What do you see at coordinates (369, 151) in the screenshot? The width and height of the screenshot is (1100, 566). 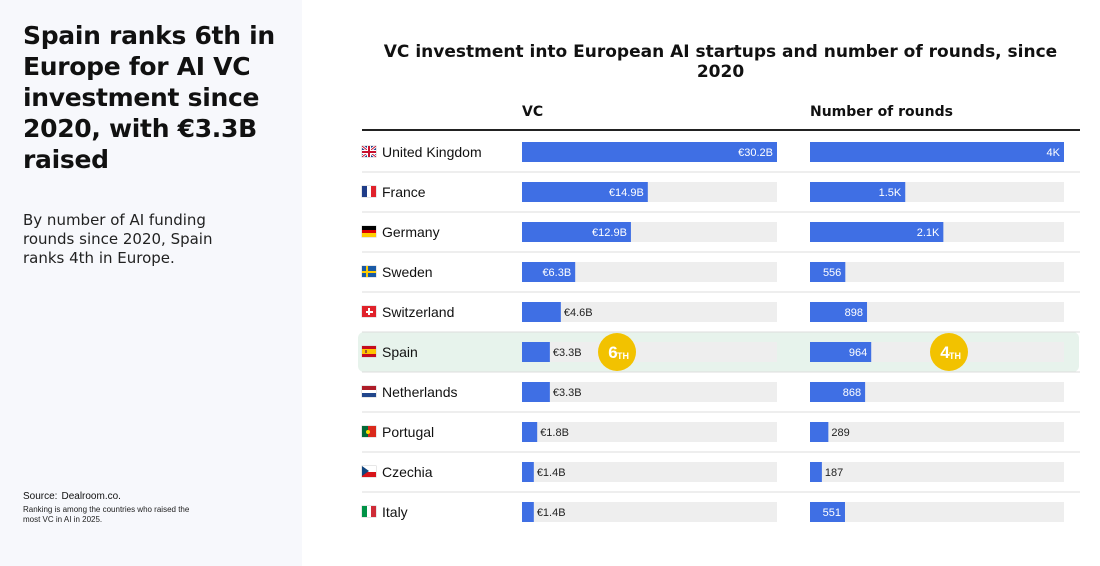 I see `flag-uk-icon` at bounding box center [369, 151].